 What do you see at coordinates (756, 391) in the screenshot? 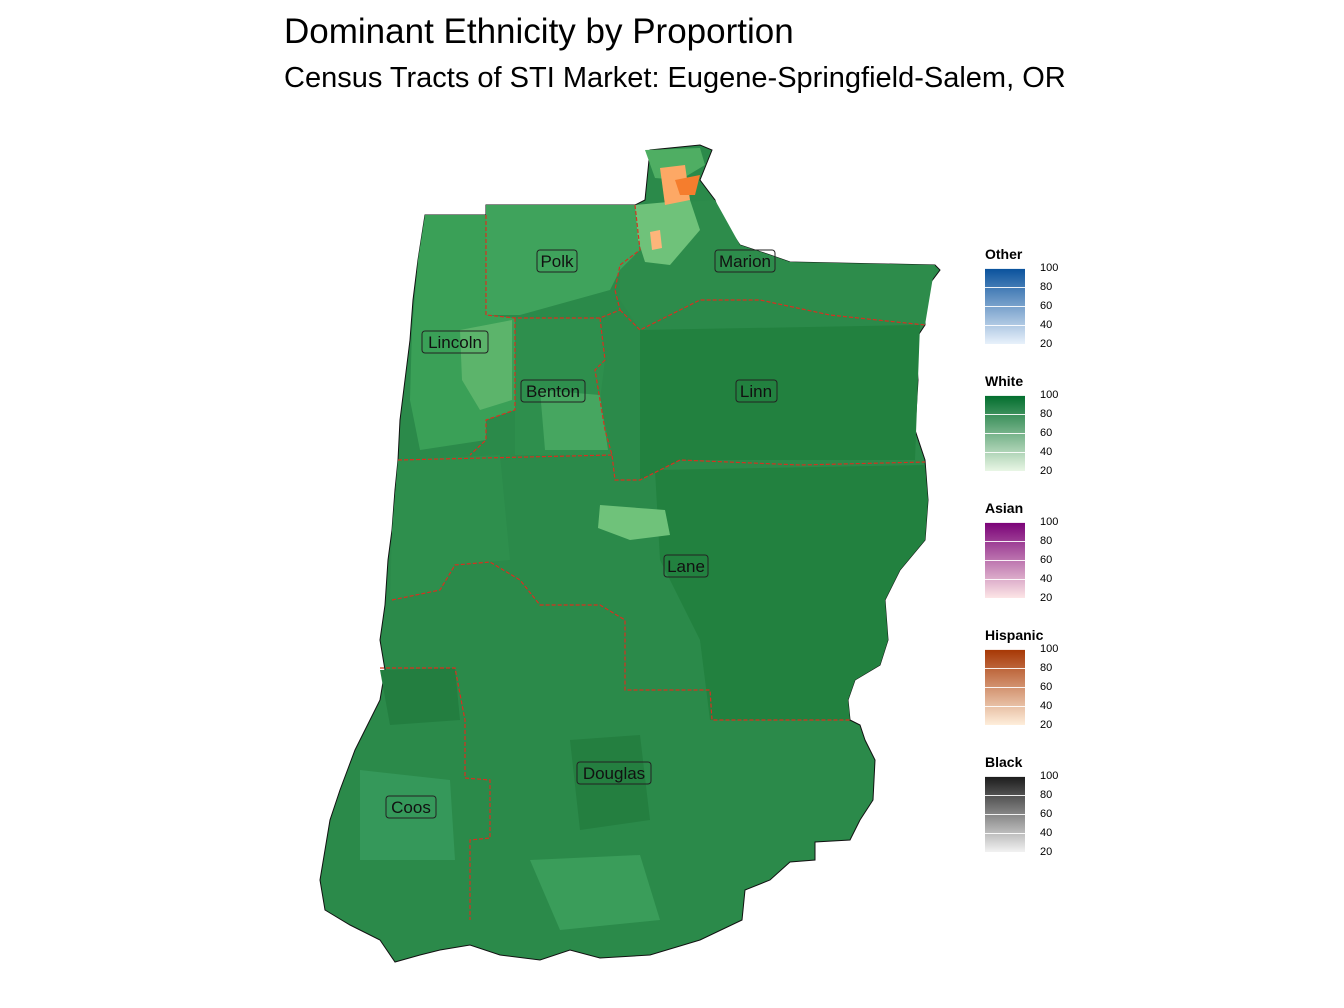
I see `county-label-linn: Linn` at bounding box center [756, 391].